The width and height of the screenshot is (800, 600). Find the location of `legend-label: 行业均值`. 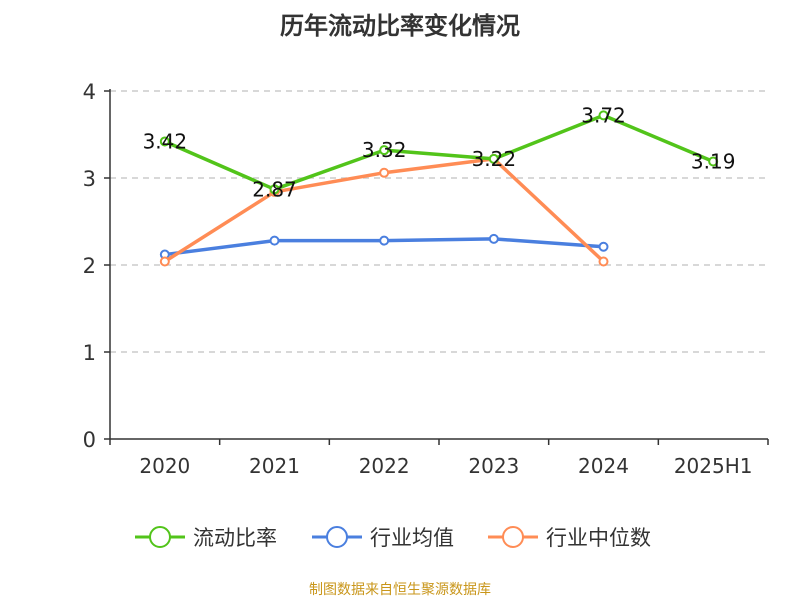

legend-label: 行业均值 is located at coordinates (412, 538).